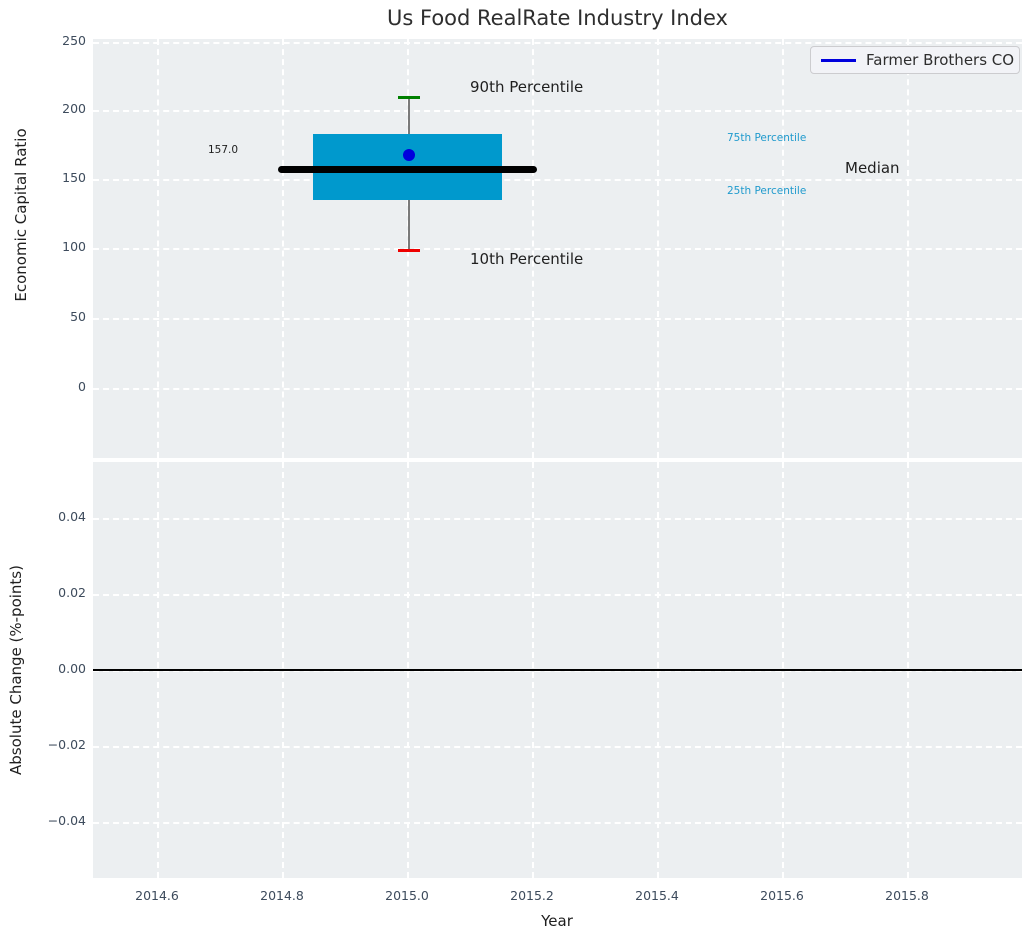 This screenshot has width=1034, height=942. I want to click on ytick-top: 100, so click(74, 246).